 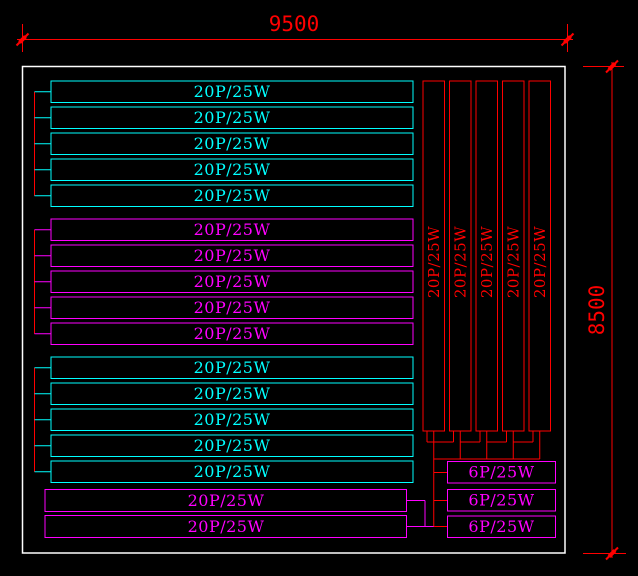 I want to click on dimension-label-right: 8500, so click(x=597, y=310).